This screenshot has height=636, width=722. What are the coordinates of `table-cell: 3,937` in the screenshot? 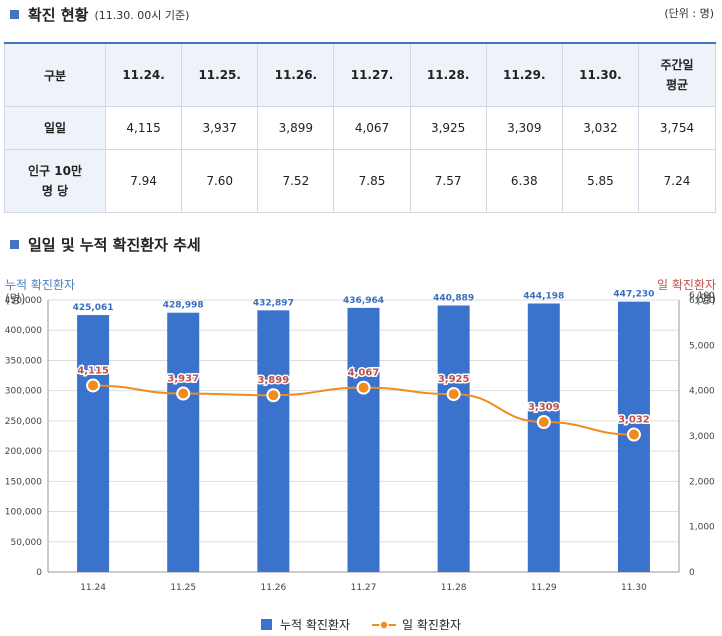 It's located at (220, 128).